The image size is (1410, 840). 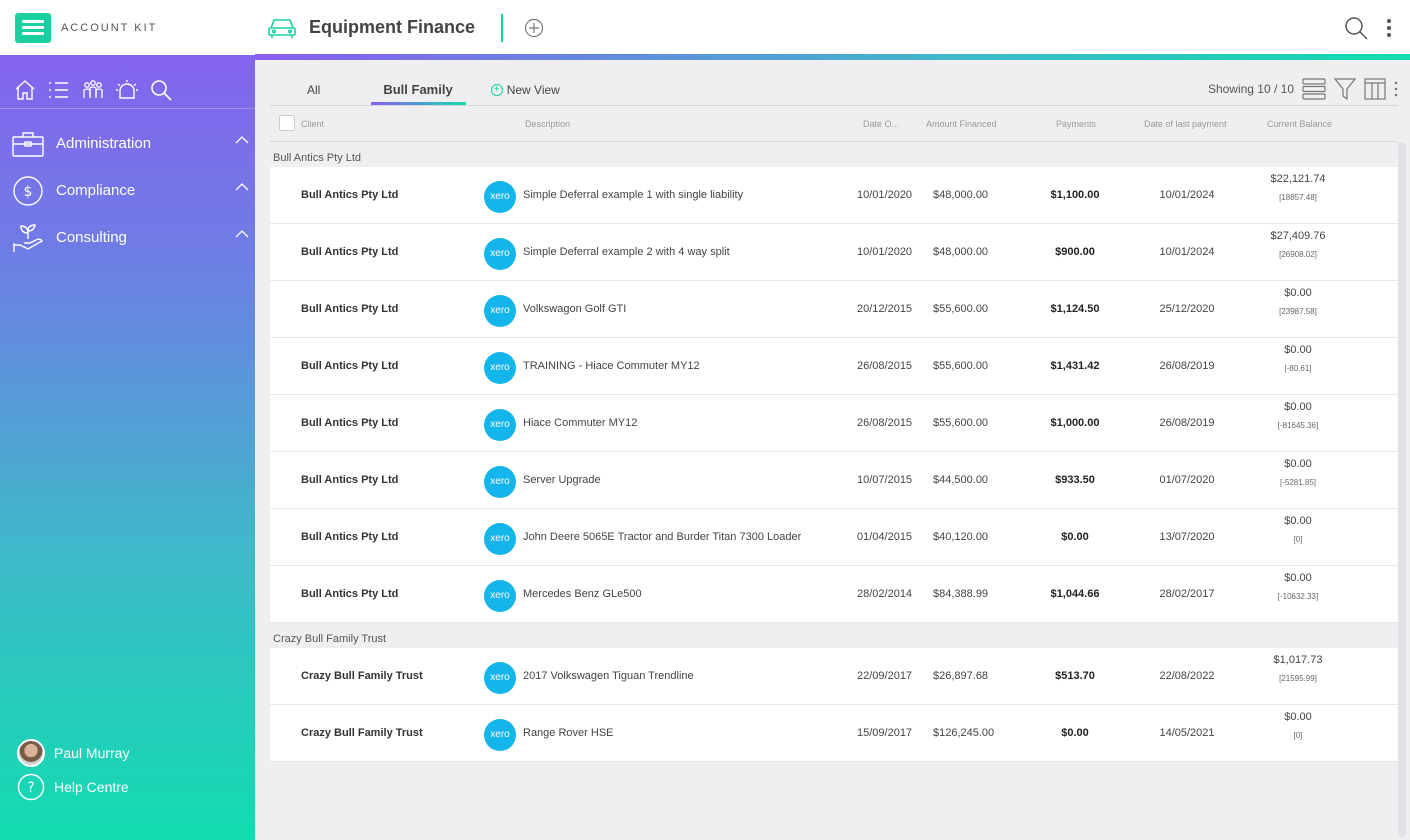 I want to click on people-icon, so click(x=93, y=90).